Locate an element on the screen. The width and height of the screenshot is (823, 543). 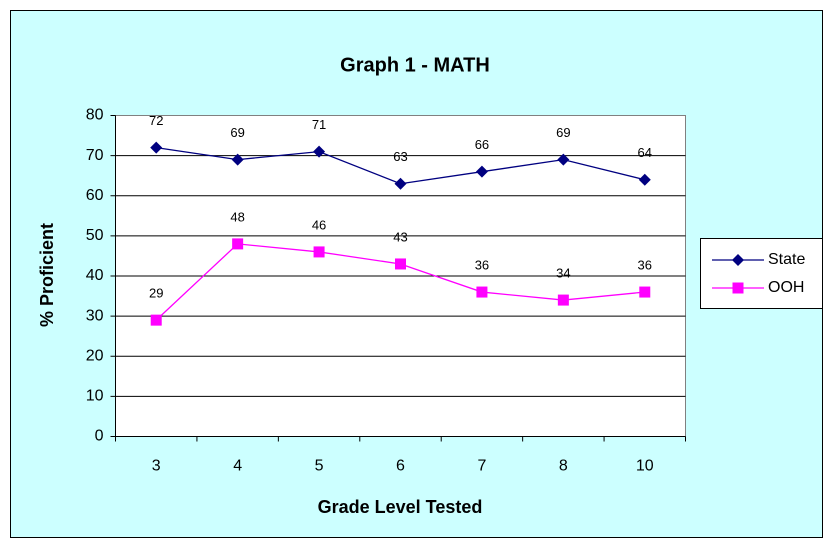
y-tick-label: 80 is located at coordinates (95, 115).